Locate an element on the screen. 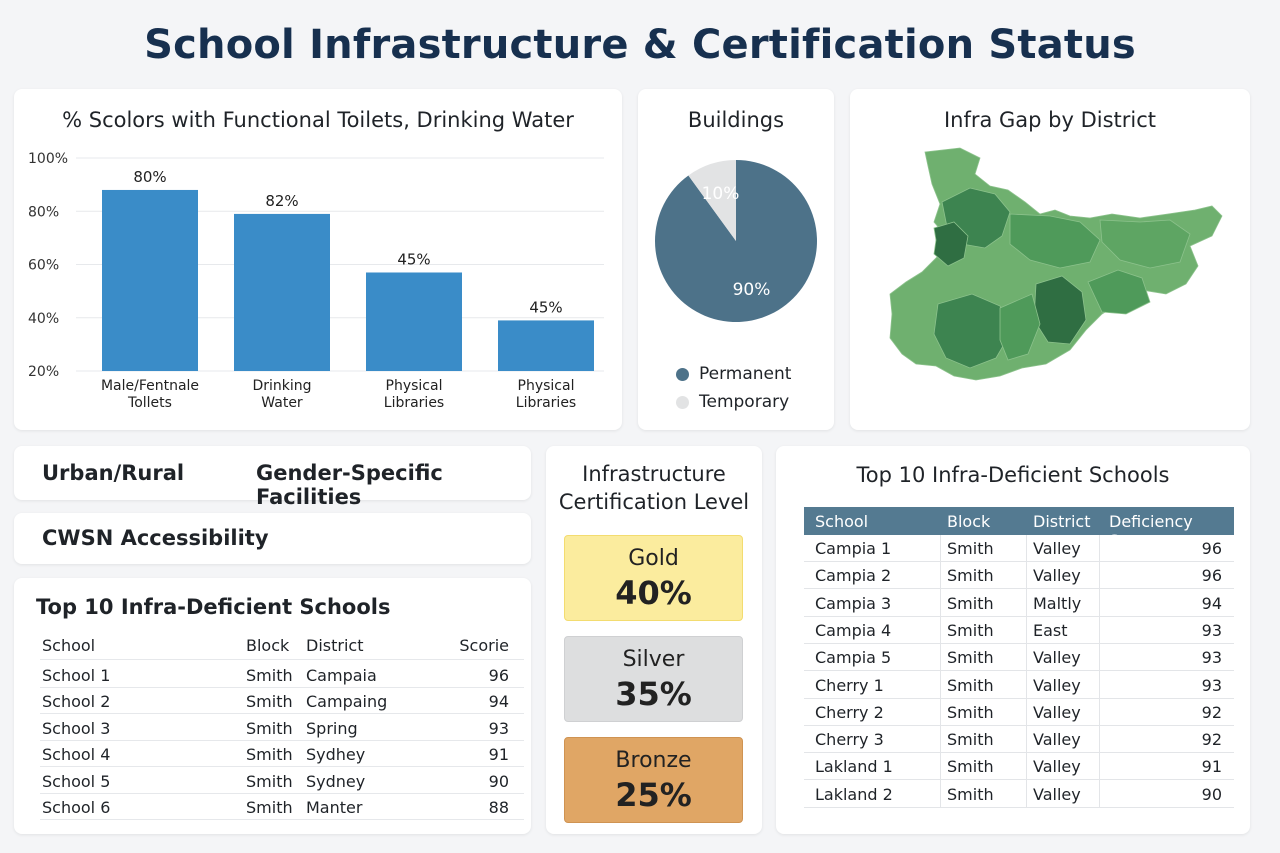 The width and height of the screenshot is (1280, 853). col-district: District is located at coordinates (1062, 521).